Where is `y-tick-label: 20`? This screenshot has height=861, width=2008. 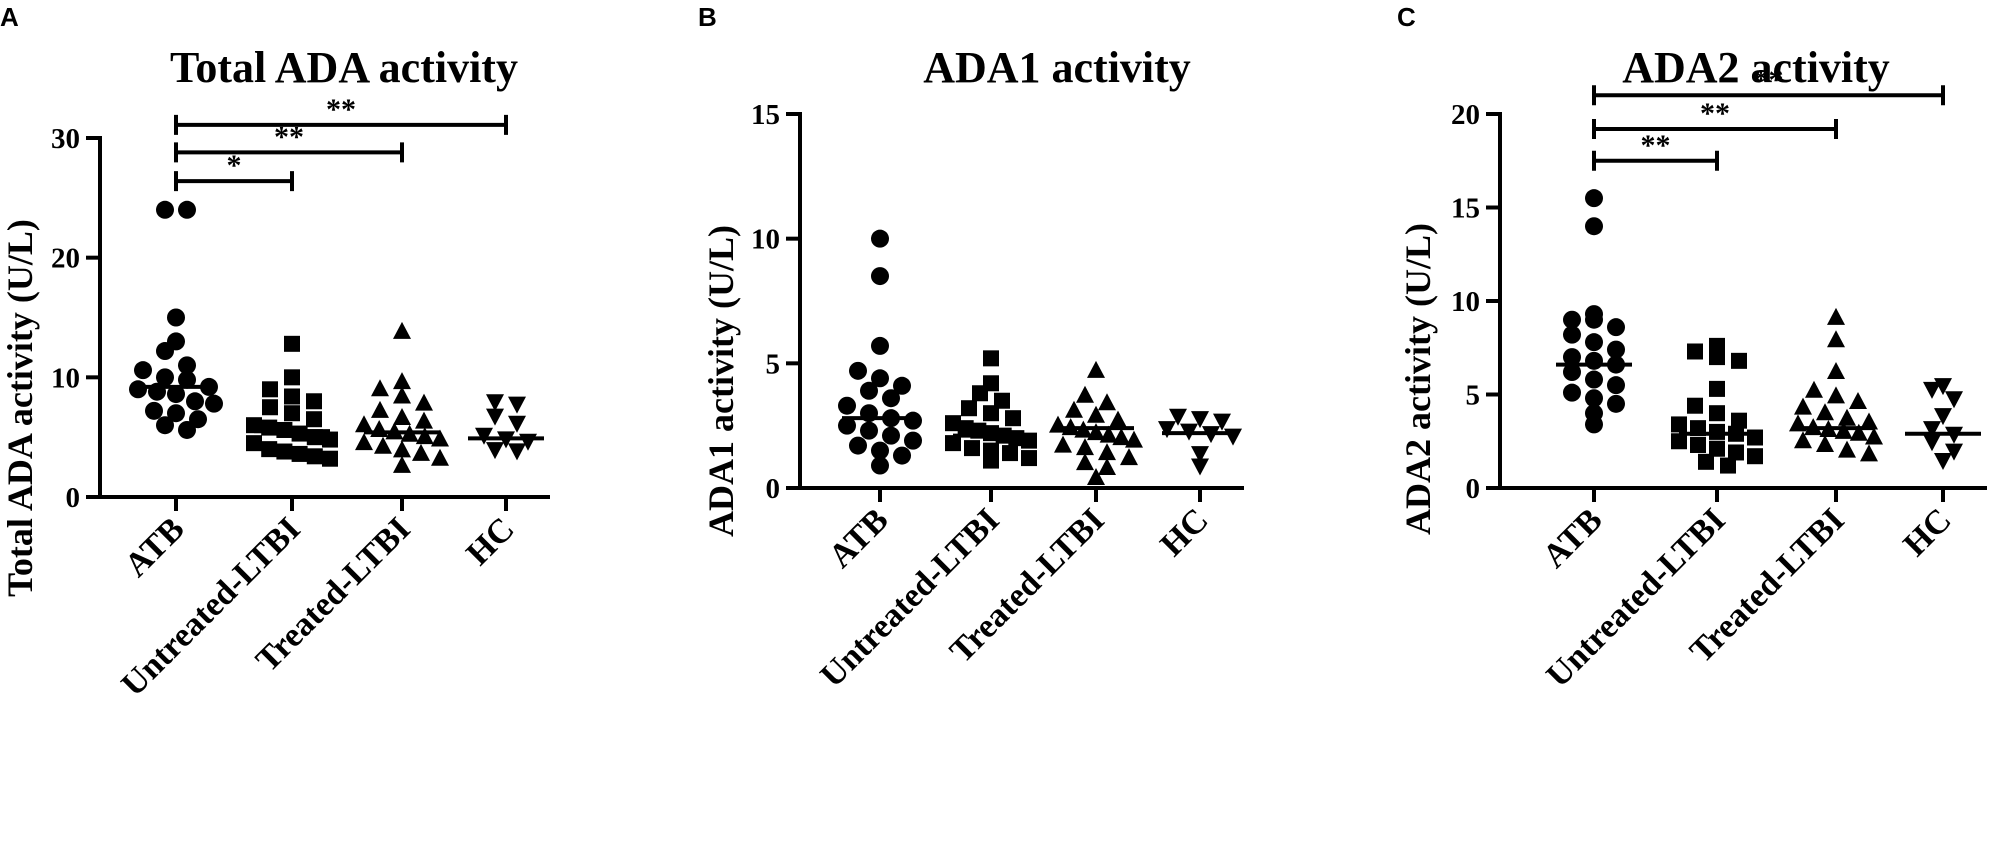 y-tick-label: 20 is located at coordinates (65, 259).